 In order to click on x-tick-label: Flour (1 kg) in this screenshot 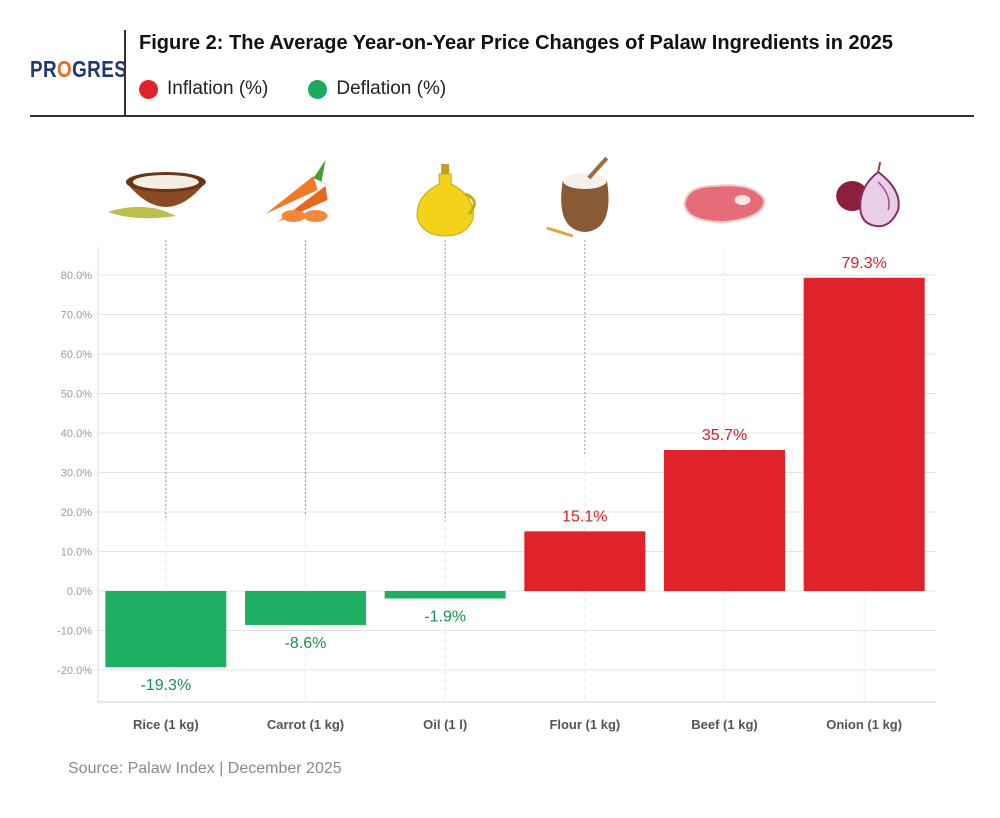, I will do `click(584, 724)`.